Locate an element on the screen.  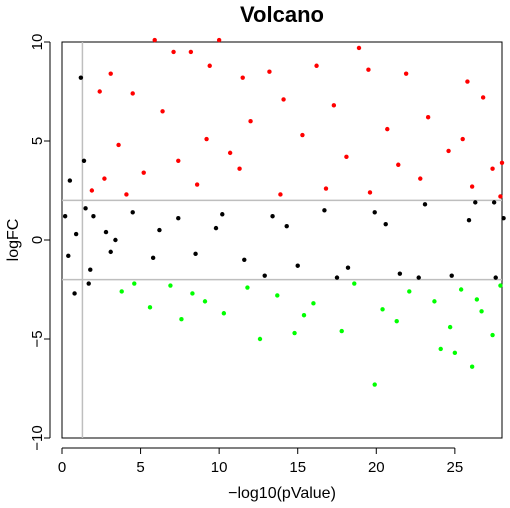
chart-title: Volcano is located at coordinates (282, 14).